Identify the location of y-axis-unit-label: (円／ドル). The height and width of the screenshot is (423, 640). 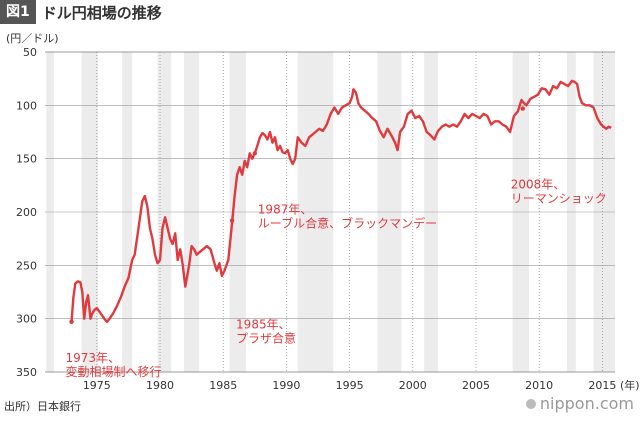
(32, 38).